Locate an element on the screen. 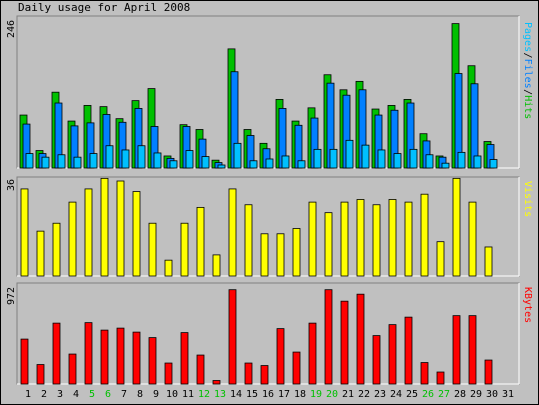 The height and width of the screenshot is (405, 539). day-label-29: 29 is located at coordinates (476, 394).